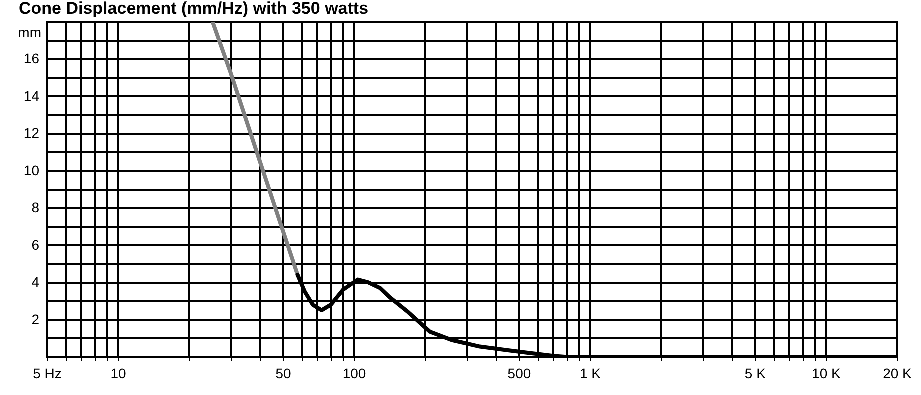 This screenshot has width=921, height=395. I want to click on y-tick-label: 2, so click(36, 319).